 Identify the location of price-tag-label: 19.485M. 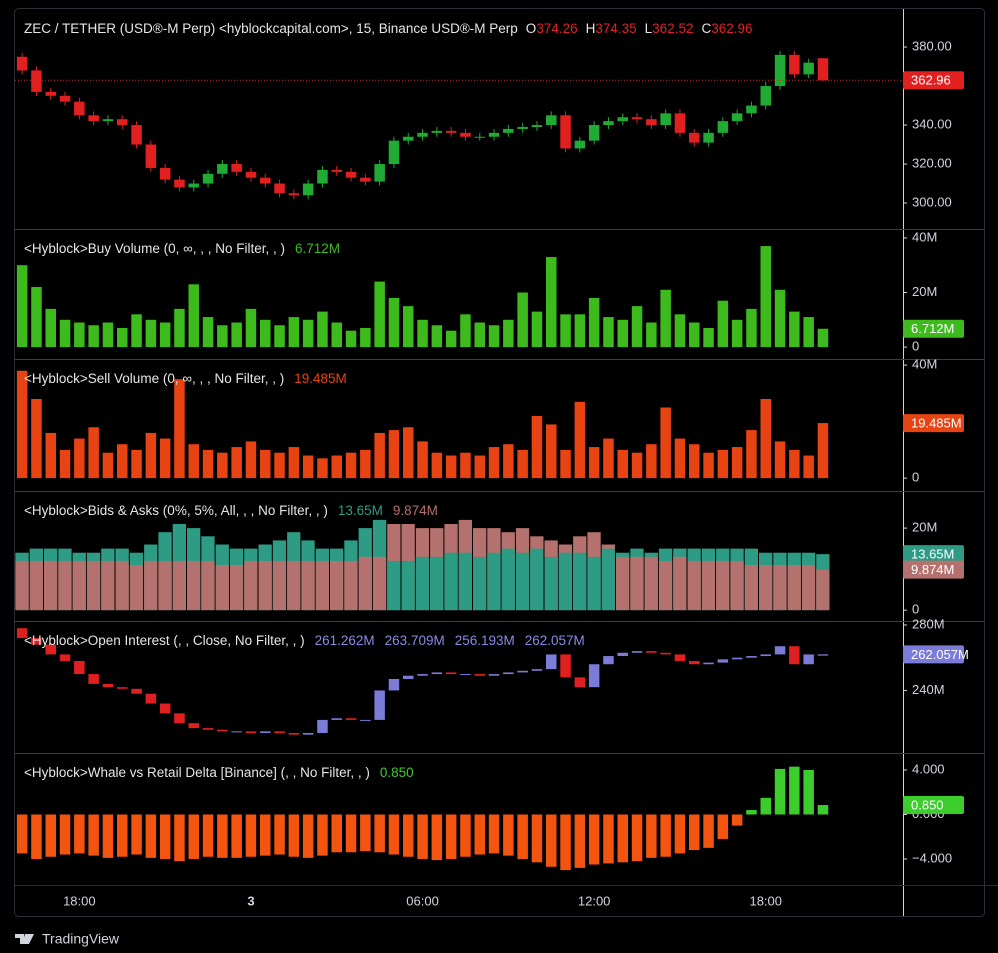
(936, 423).